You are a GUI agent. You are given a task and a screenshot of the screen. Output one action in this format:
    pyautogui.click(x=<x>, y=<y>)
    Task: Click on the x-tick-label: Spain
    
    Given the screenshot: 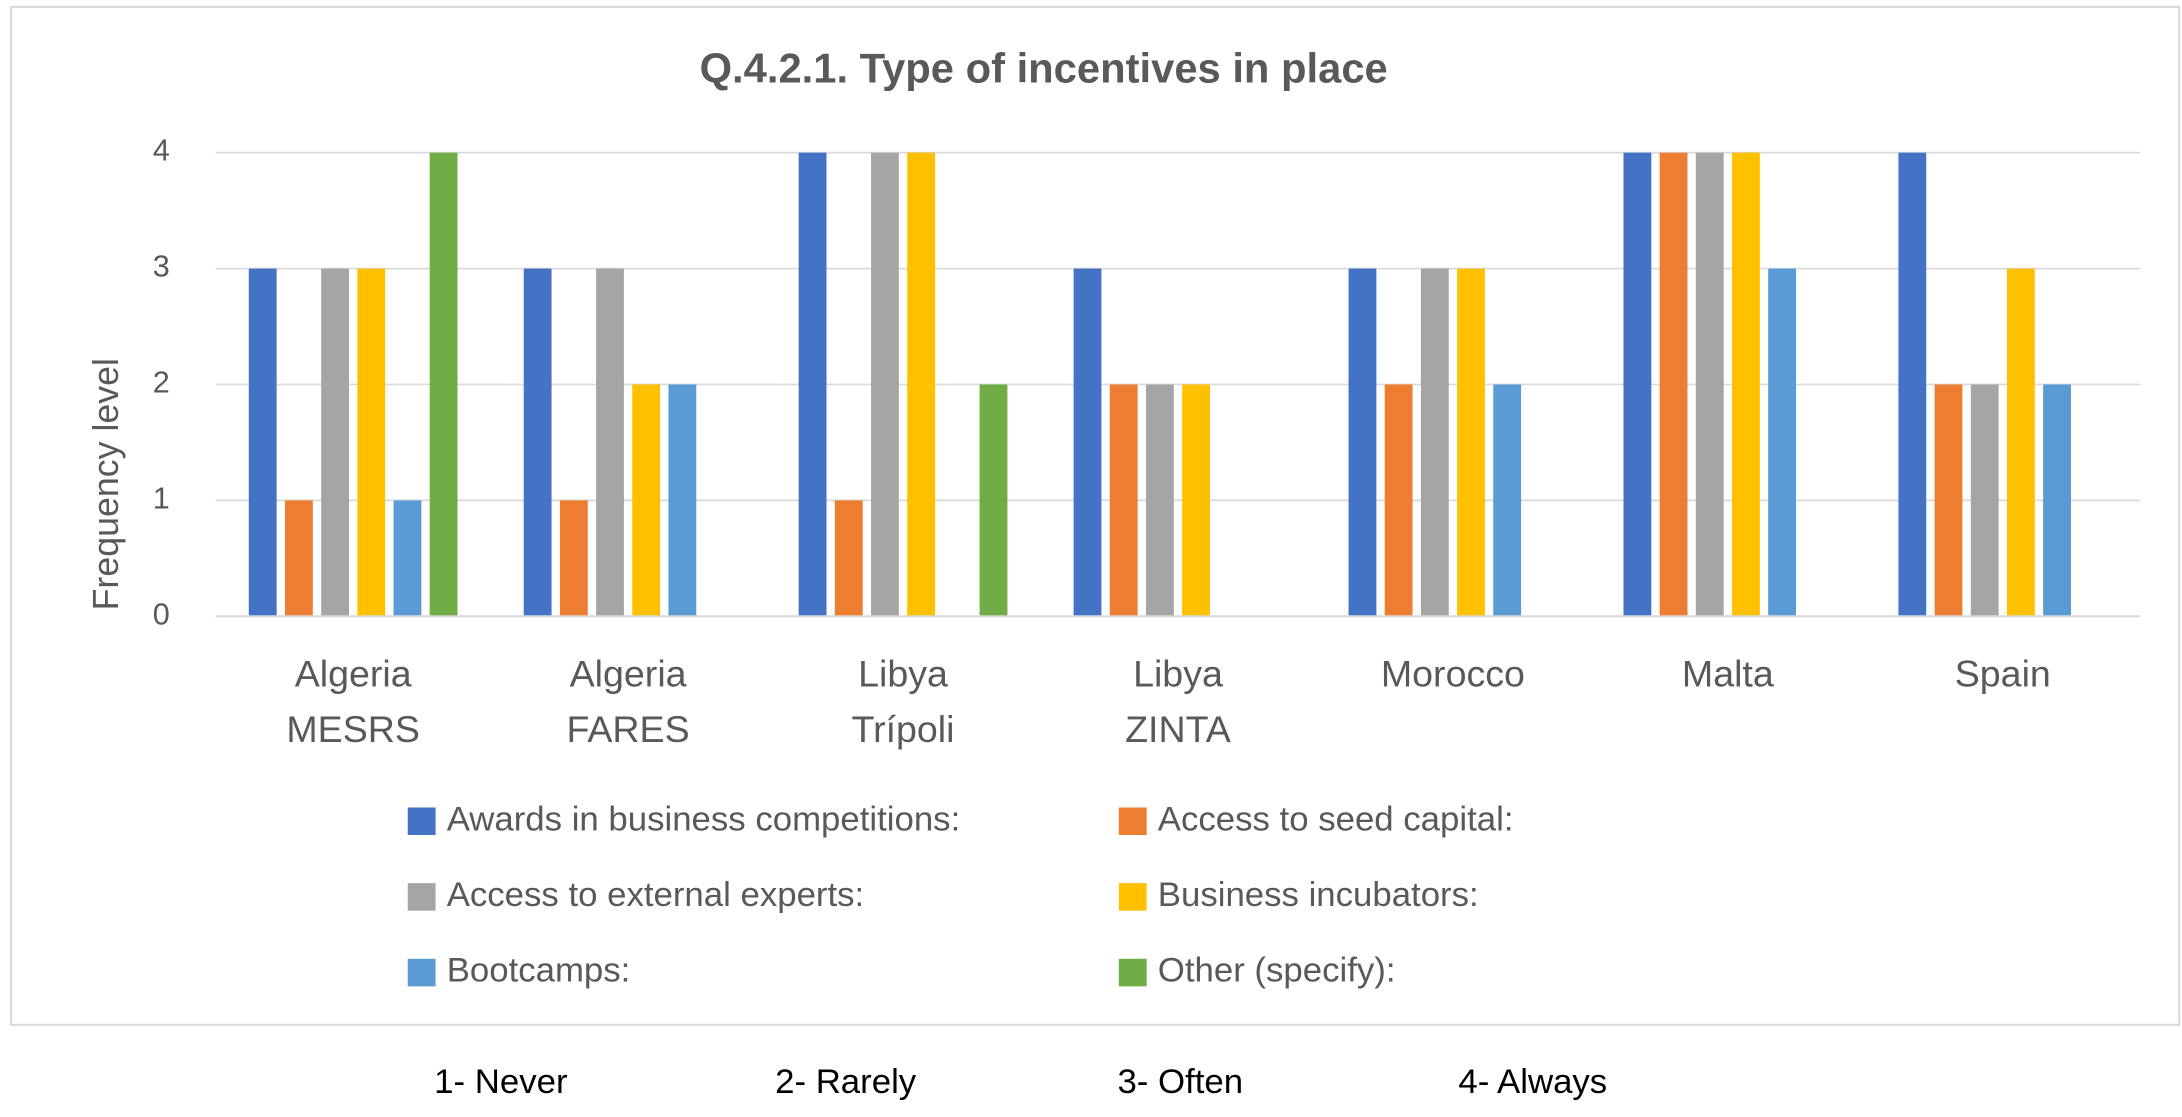 What is the action you would take?
    pyautogui.click(x=2003, y=674)
    